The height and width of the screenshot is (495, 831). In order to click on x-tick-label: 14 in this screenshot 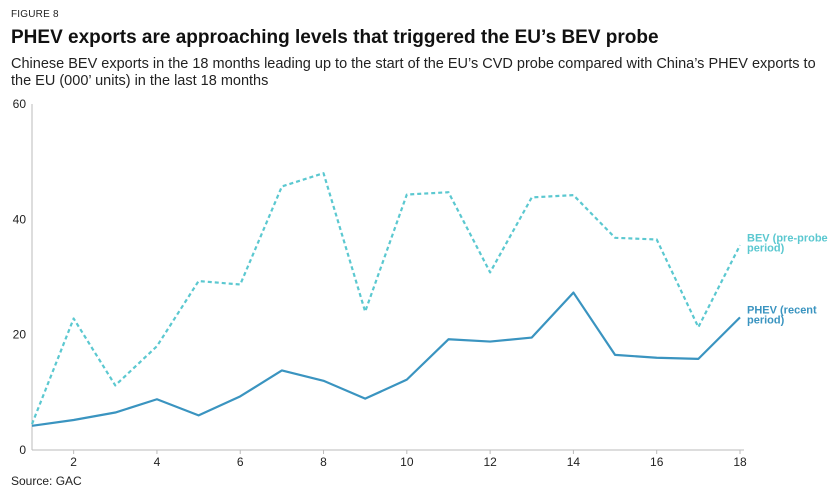, I will do `click(574, 462)`.